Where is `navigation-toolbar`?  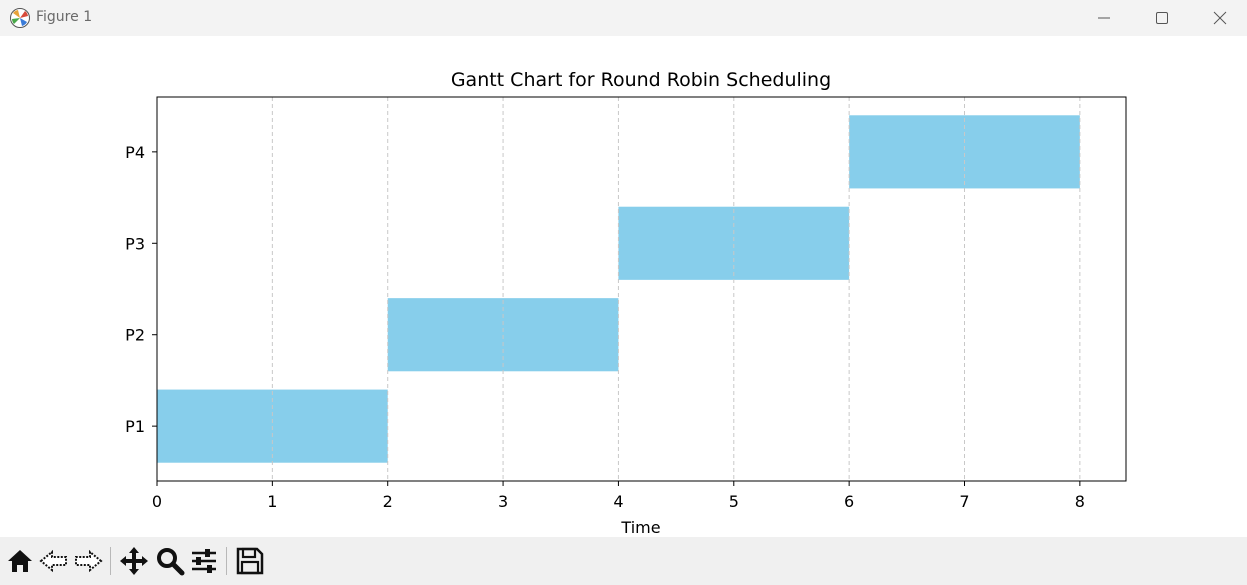 navigation-toolbar is located at coordinates (623, 561).